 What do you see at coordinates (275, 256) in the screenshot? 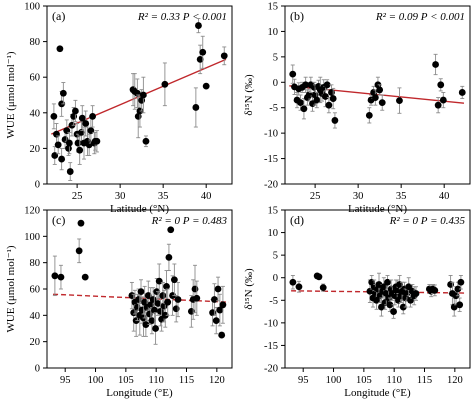
I see `y-tick-label: 5` at bounding box center [275, 256].